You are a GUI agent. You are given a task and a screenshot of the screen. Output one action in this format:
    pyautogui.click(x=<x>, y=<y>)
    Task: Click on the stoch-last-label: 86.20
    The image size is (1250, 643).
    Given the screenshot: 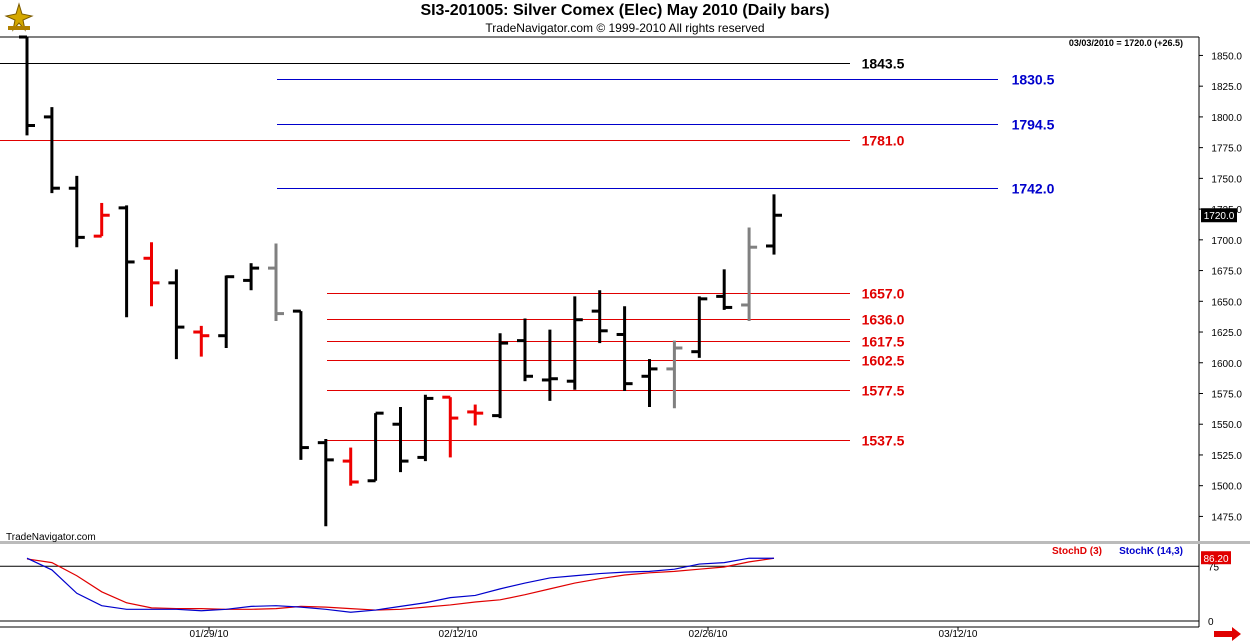 What is the action you would take?
    pyautogui.click(x=1215, y=559)
    